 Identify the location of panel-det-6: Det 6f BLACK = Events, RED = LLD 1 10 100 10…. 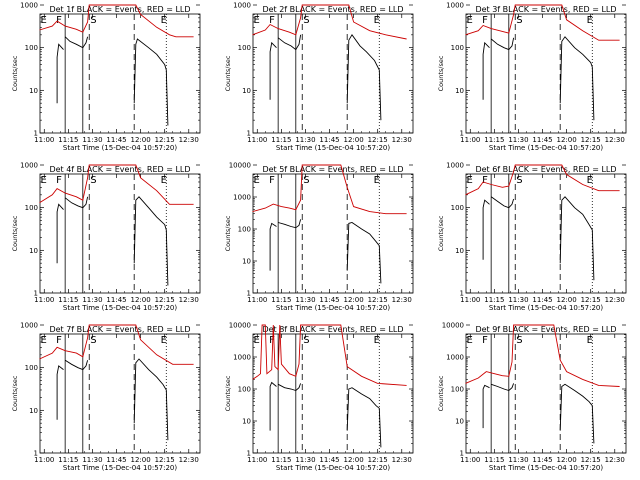
(532, 237).